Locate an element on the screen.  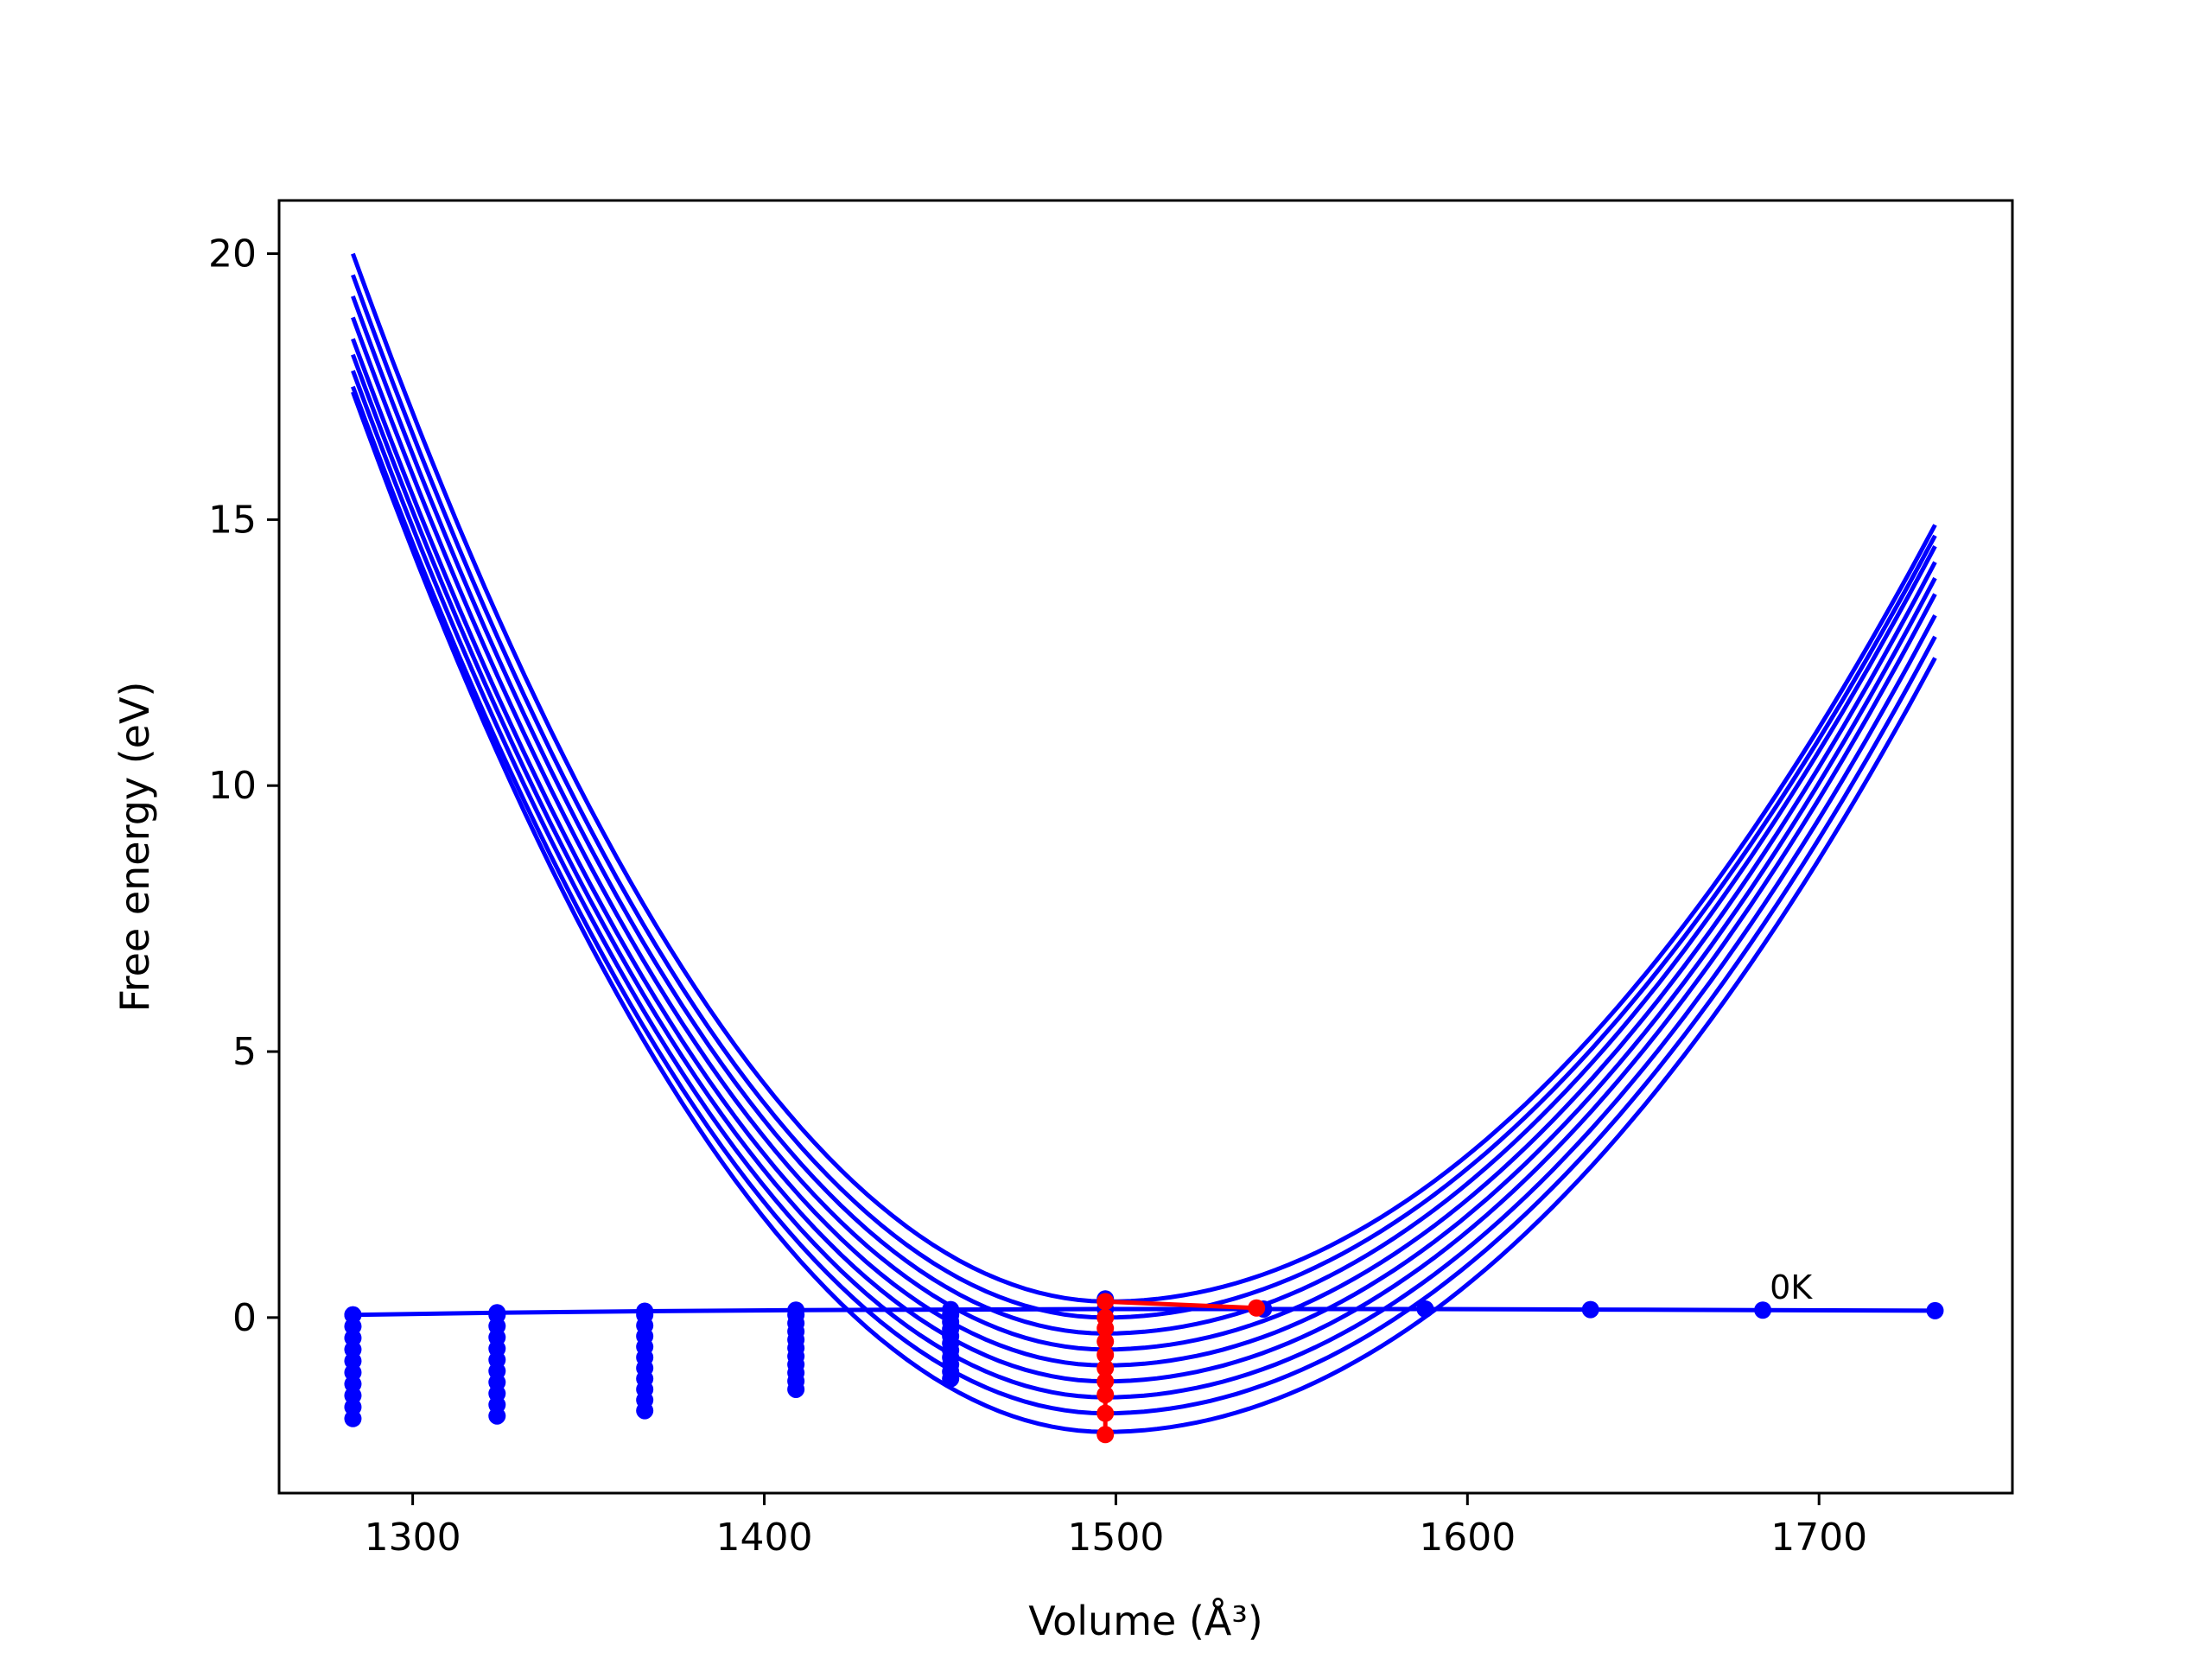
y-tick-label: 0 is located at coordinates (244, 1318).